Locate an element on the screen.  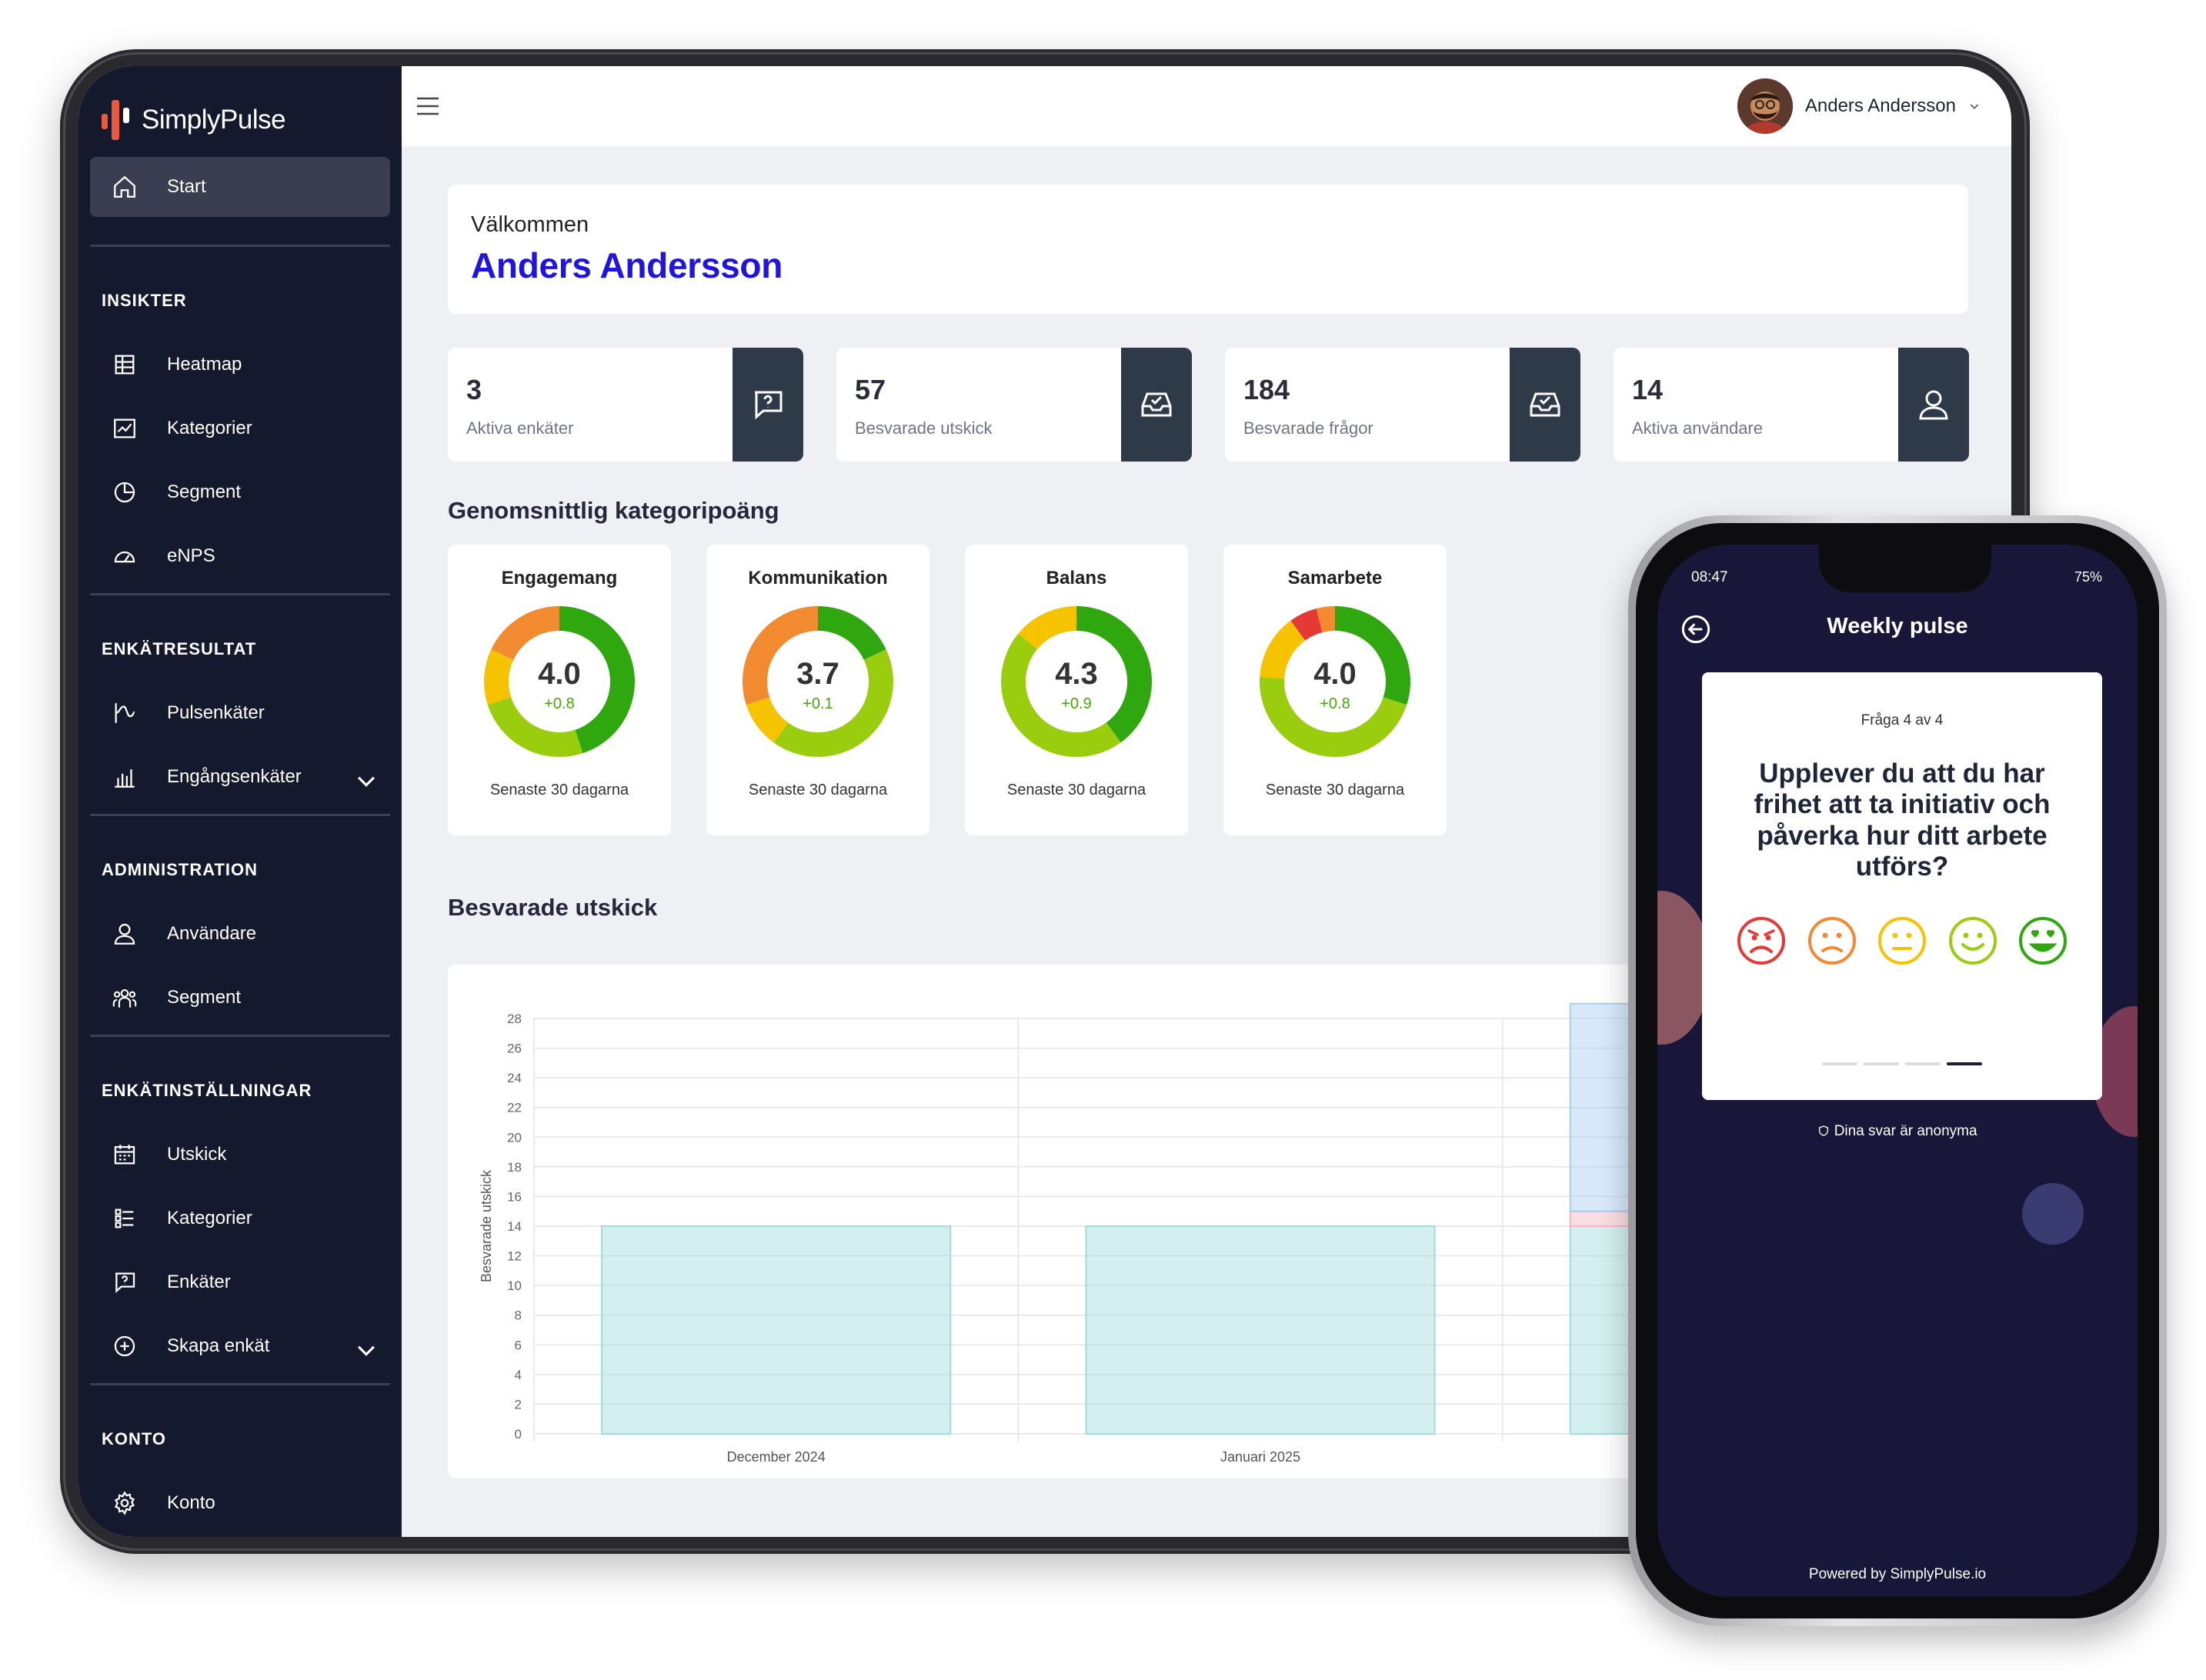
category-card-balans: Balans 4.3 +0.9 Senaste 30 dagarna is located at coordinates (1076, 690).